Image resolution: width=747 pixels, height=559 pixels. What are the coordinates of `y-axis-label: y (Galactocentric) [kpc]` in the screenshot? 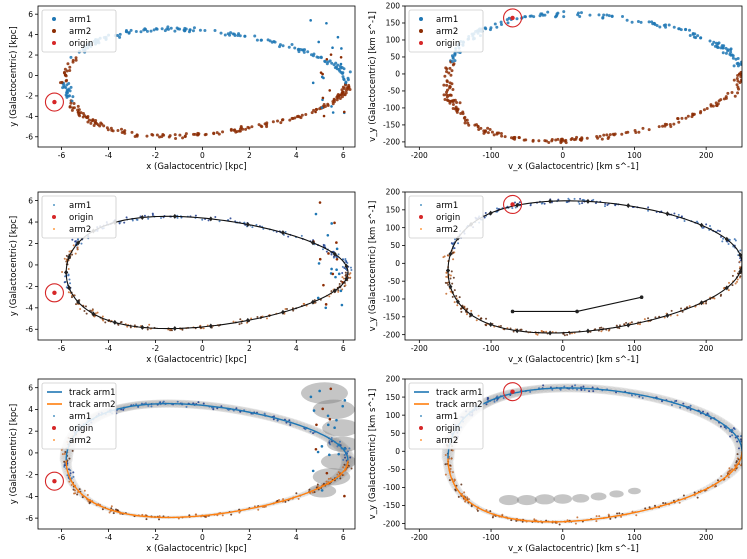 It's located at (14, 454).